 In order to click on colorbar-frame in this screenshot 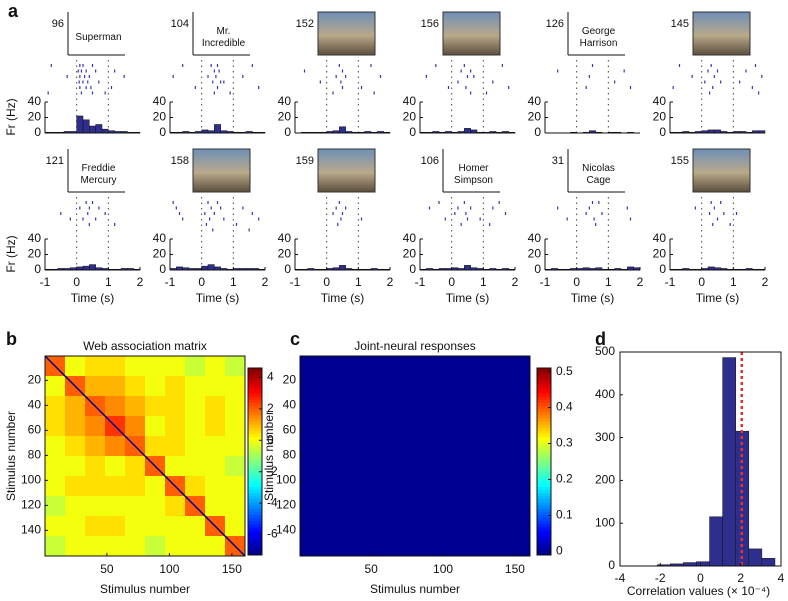, I will do `click(255, 461)`.